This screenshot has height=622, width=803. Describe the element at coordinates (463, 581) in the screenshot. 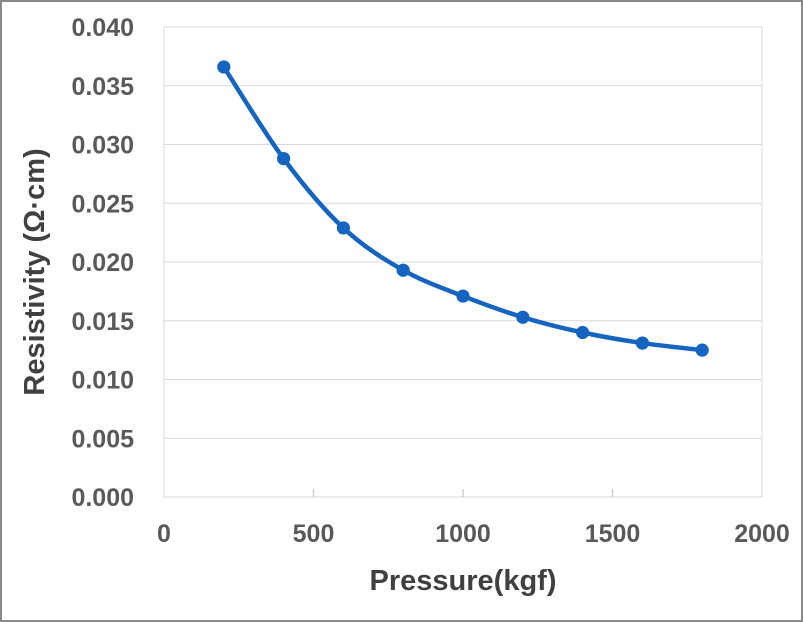

I see `x-axis-title: Pressure(kgf)` at that location.